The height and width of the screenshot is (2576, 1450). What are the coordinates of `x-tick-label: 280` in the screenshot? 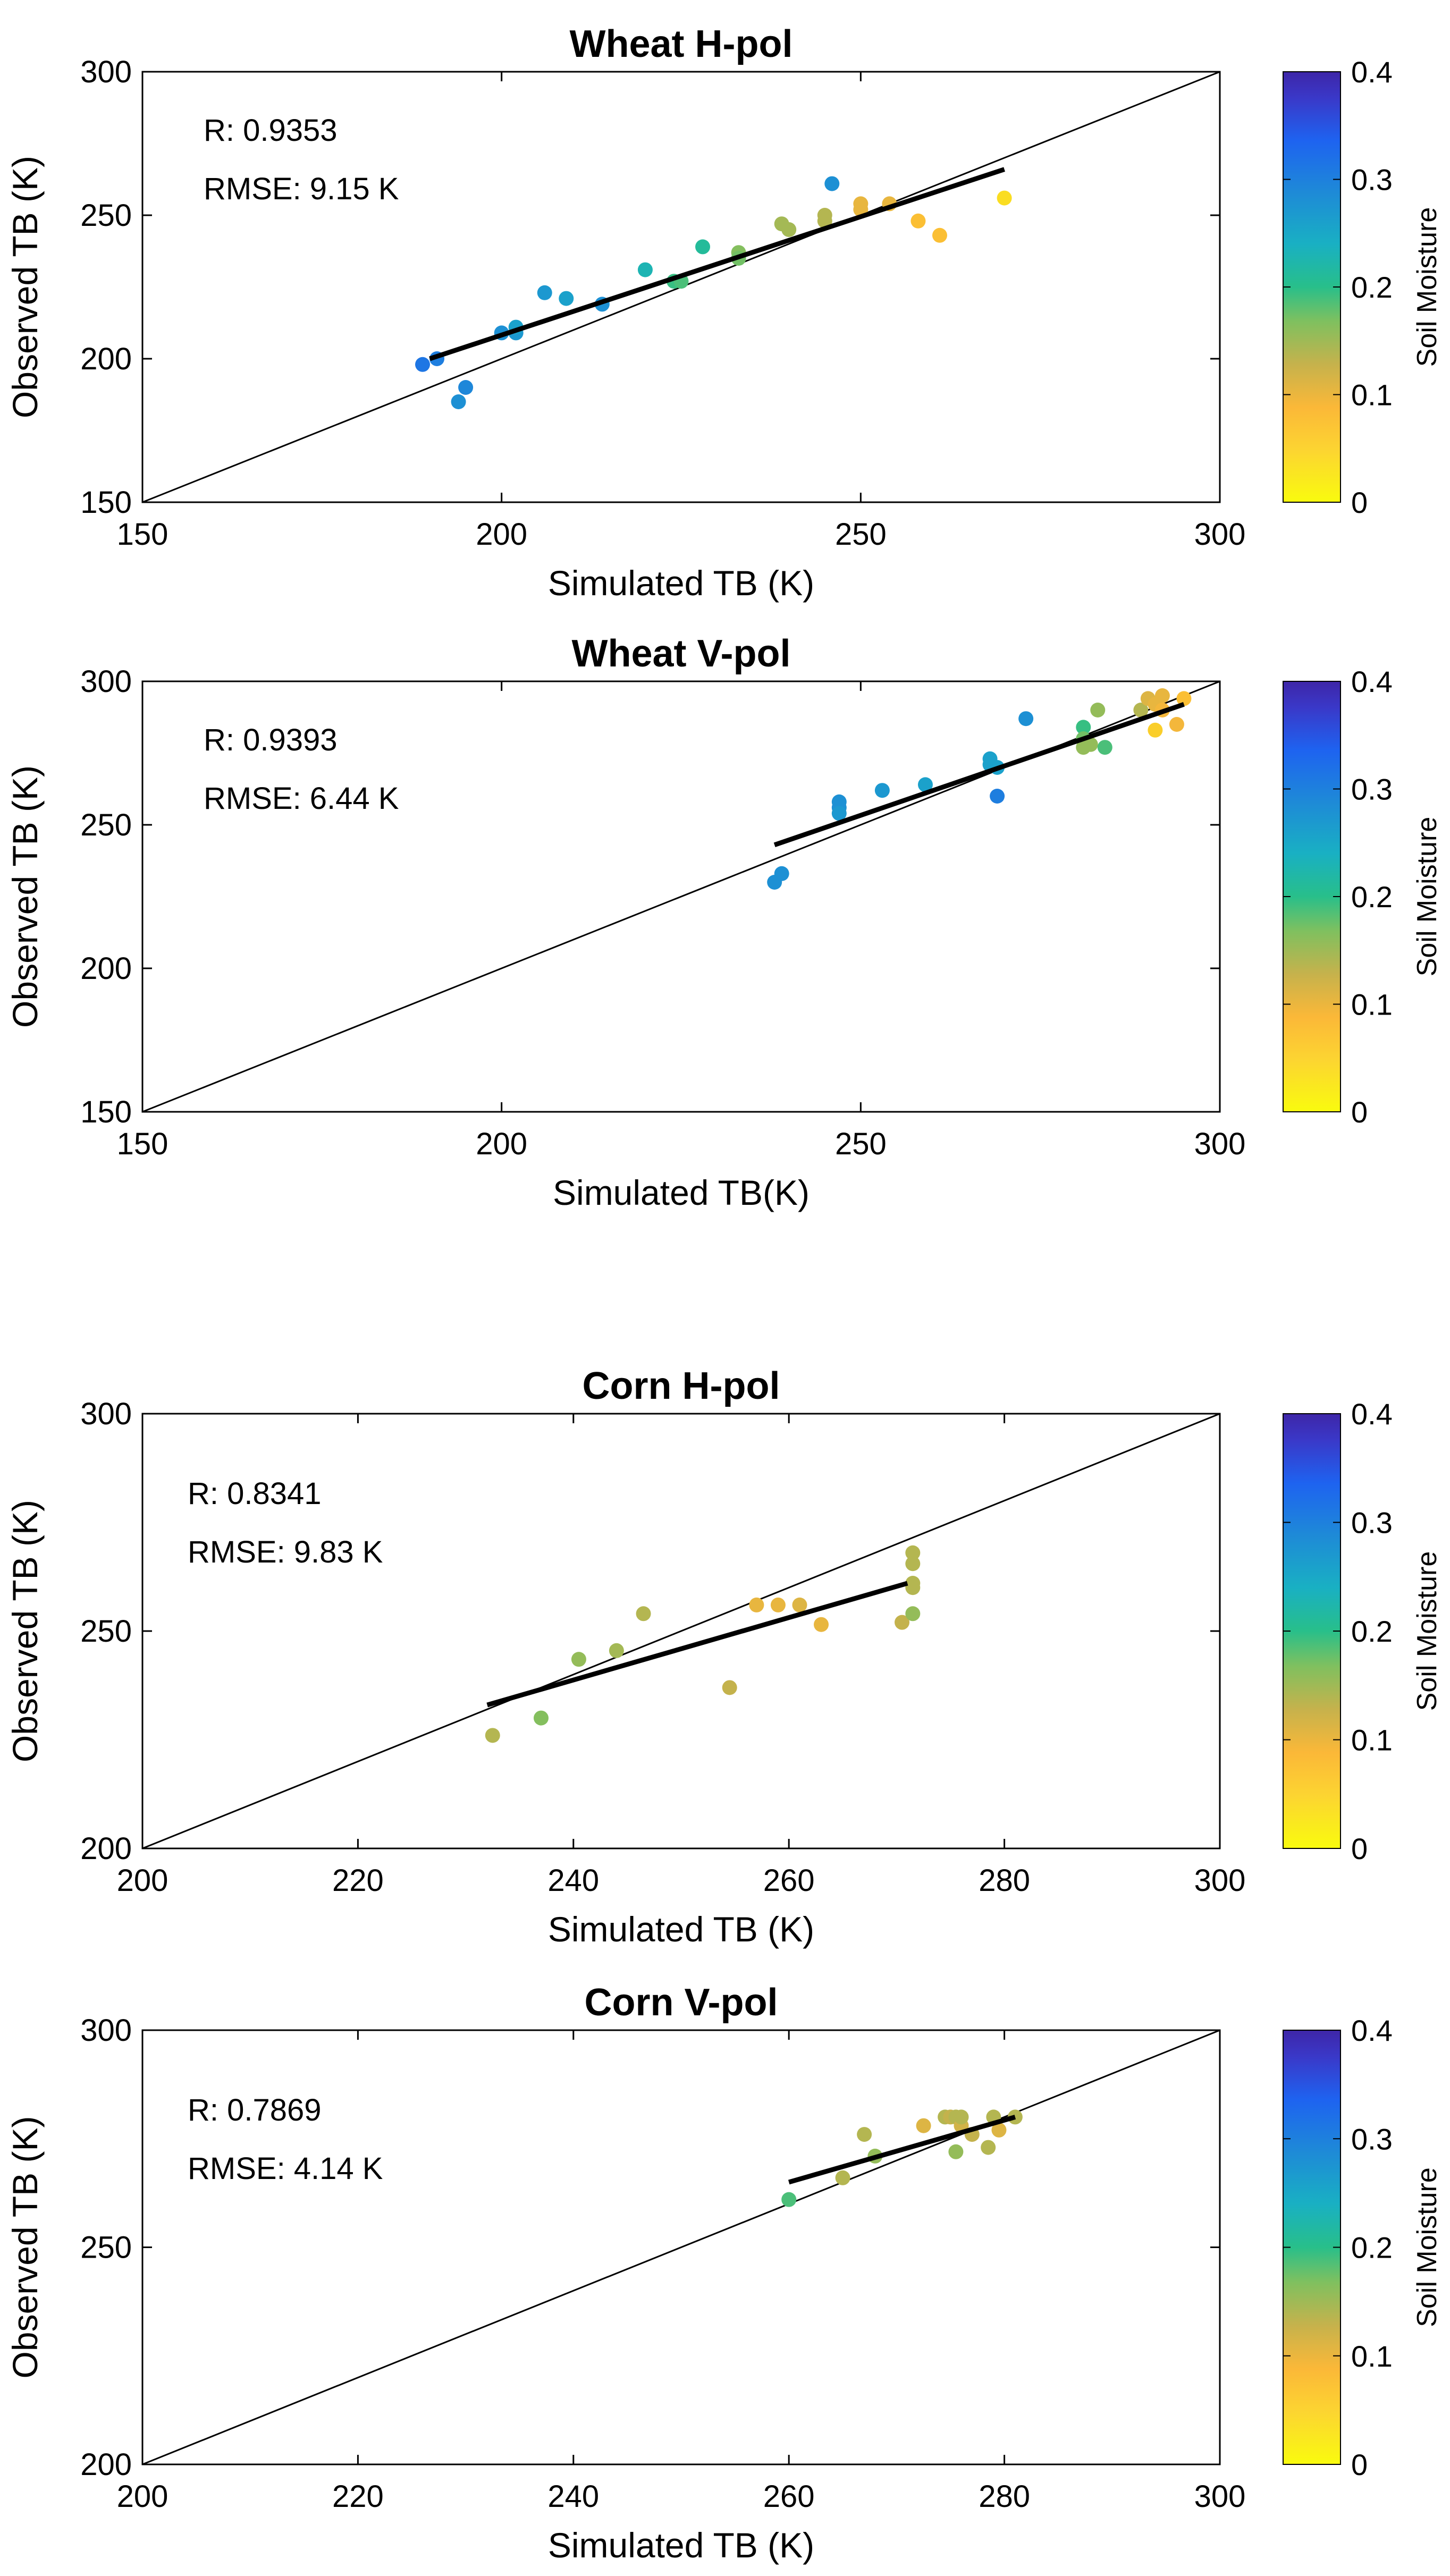 It's located at (1004, 2497).